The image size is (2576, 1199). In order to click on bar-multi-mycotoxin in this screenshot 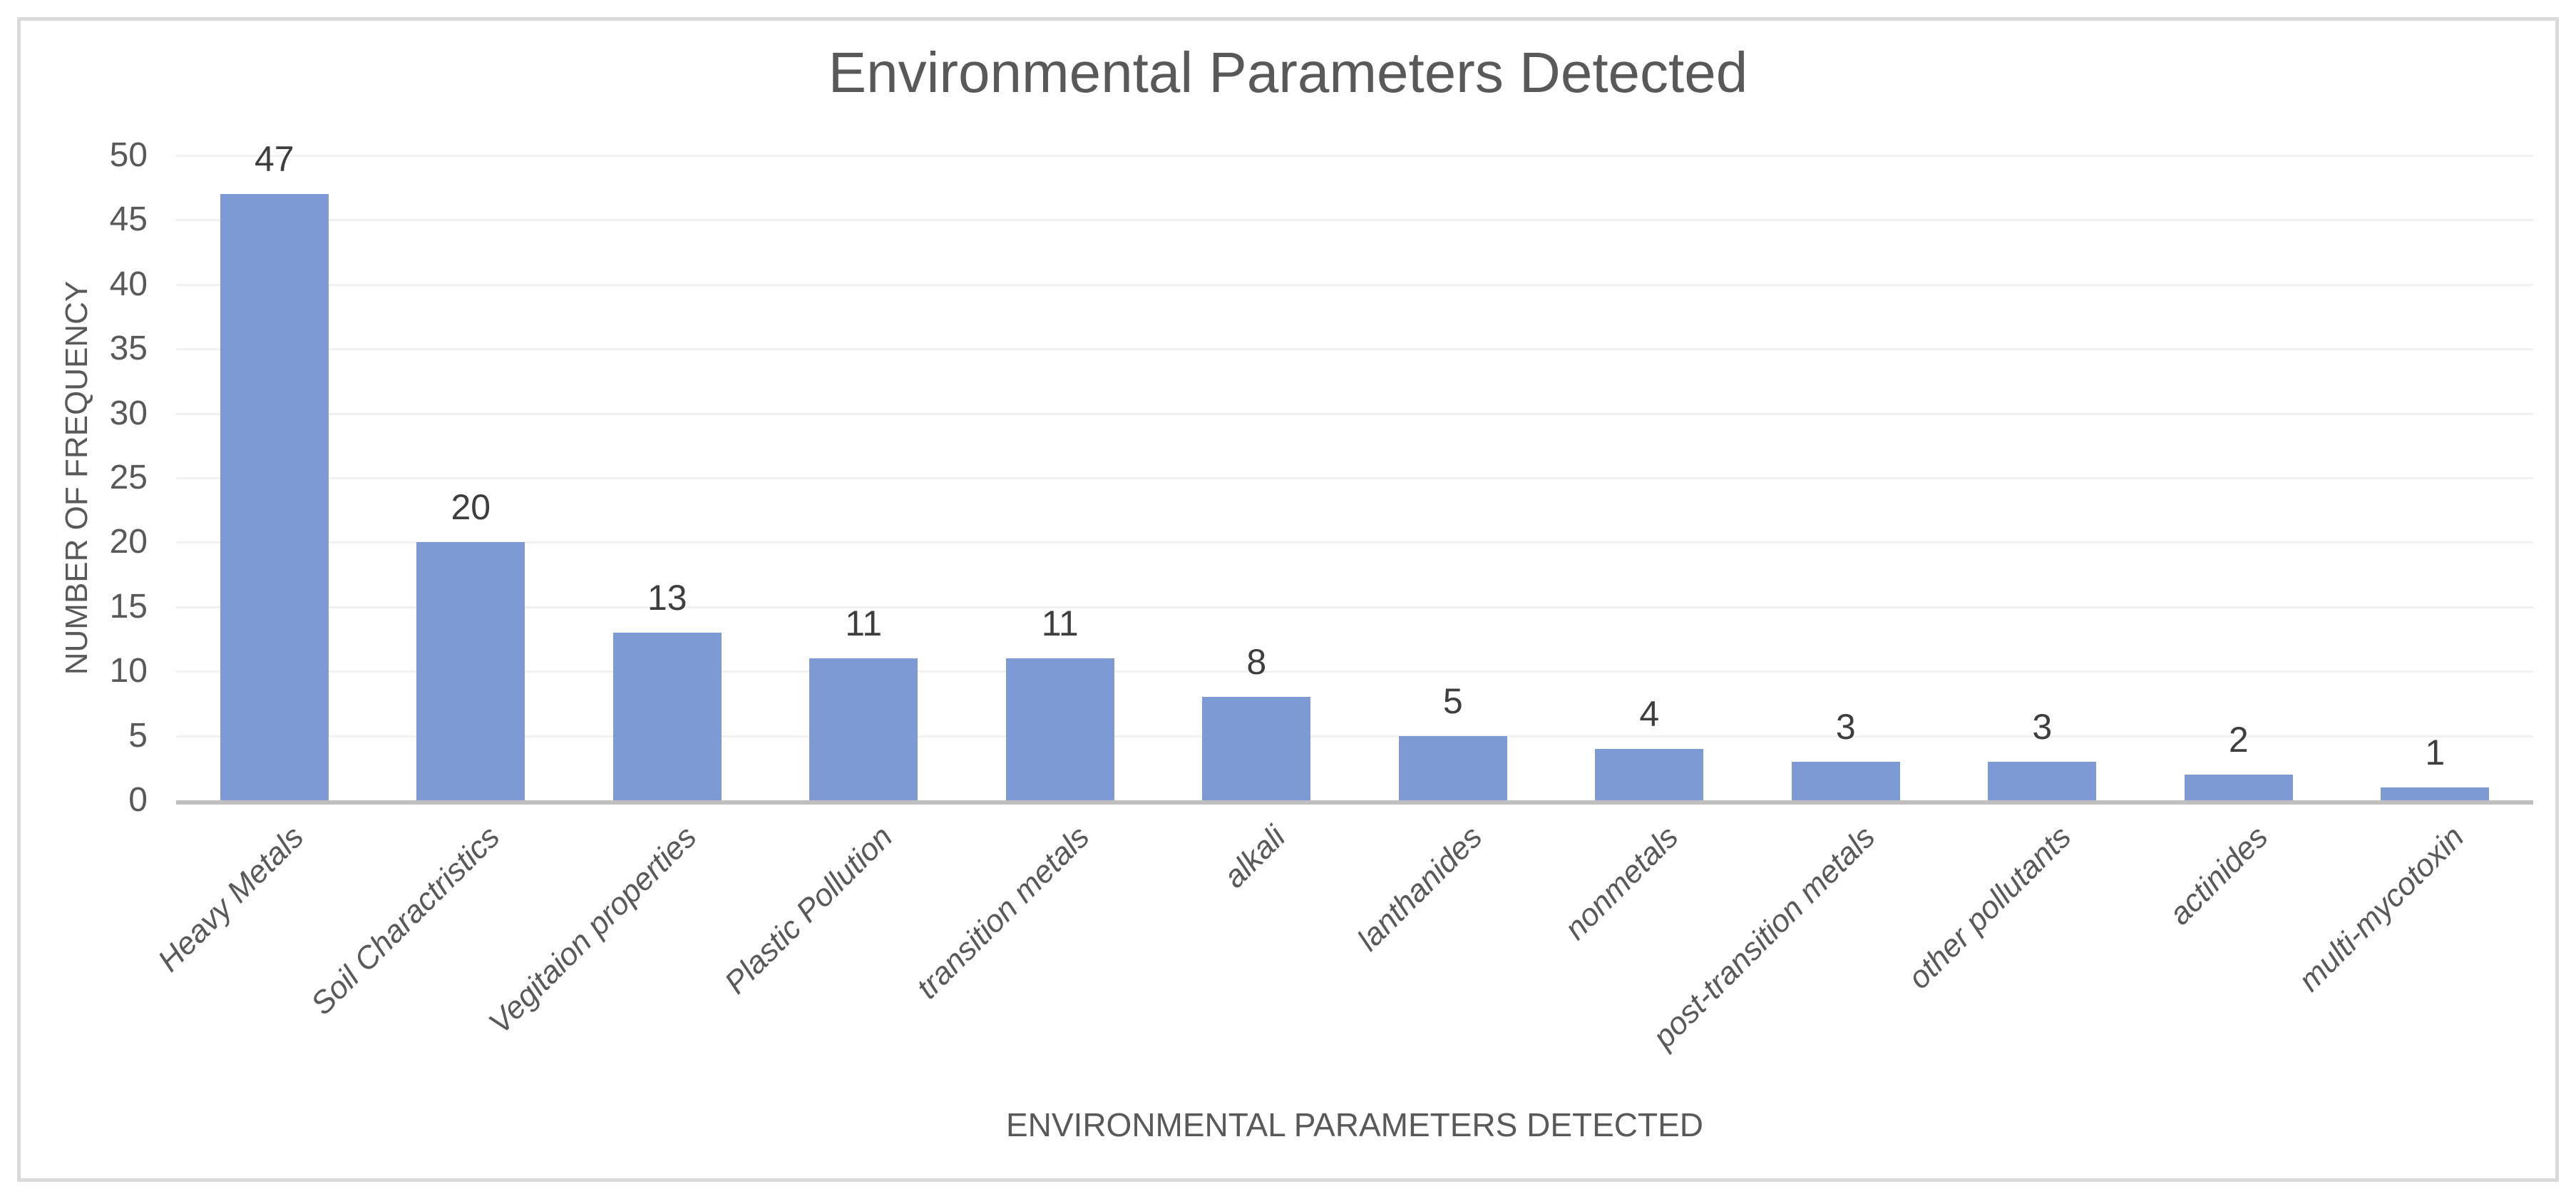, I will do `click(2435, 793)`.